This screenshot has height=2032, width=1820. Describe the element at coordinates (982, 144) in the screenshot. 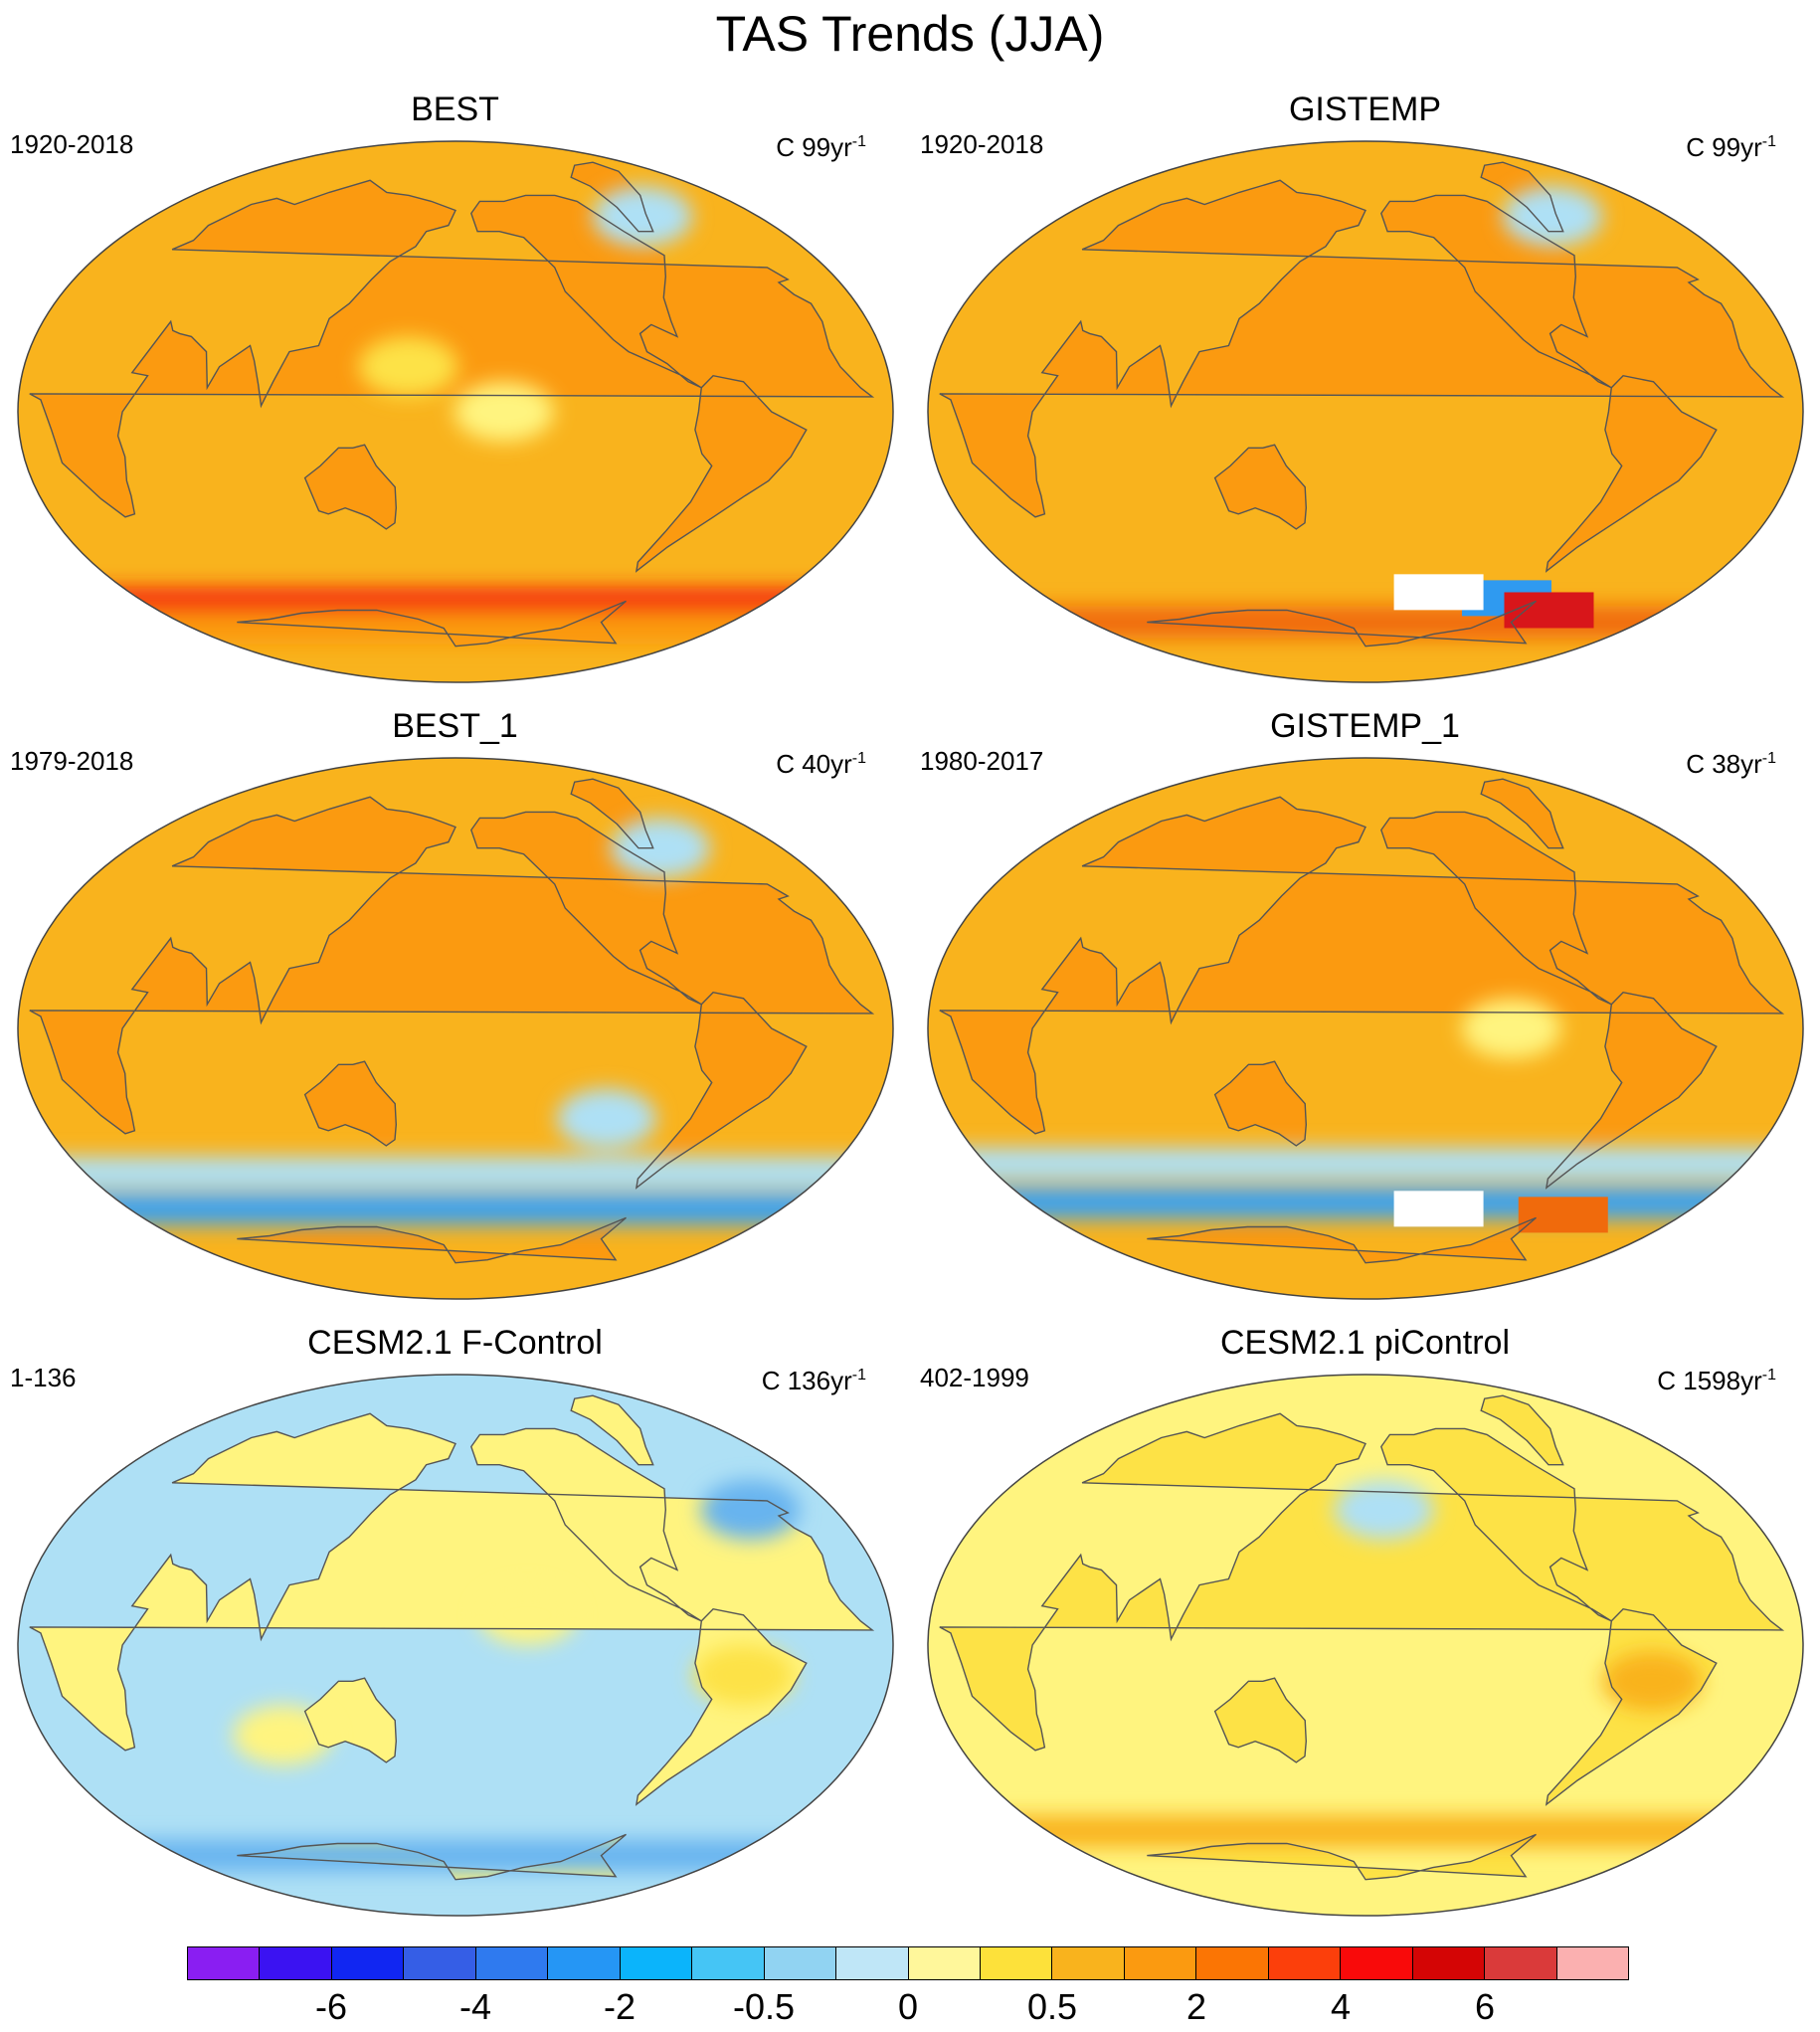

I see `panel-period: 1920-2018` at that location.